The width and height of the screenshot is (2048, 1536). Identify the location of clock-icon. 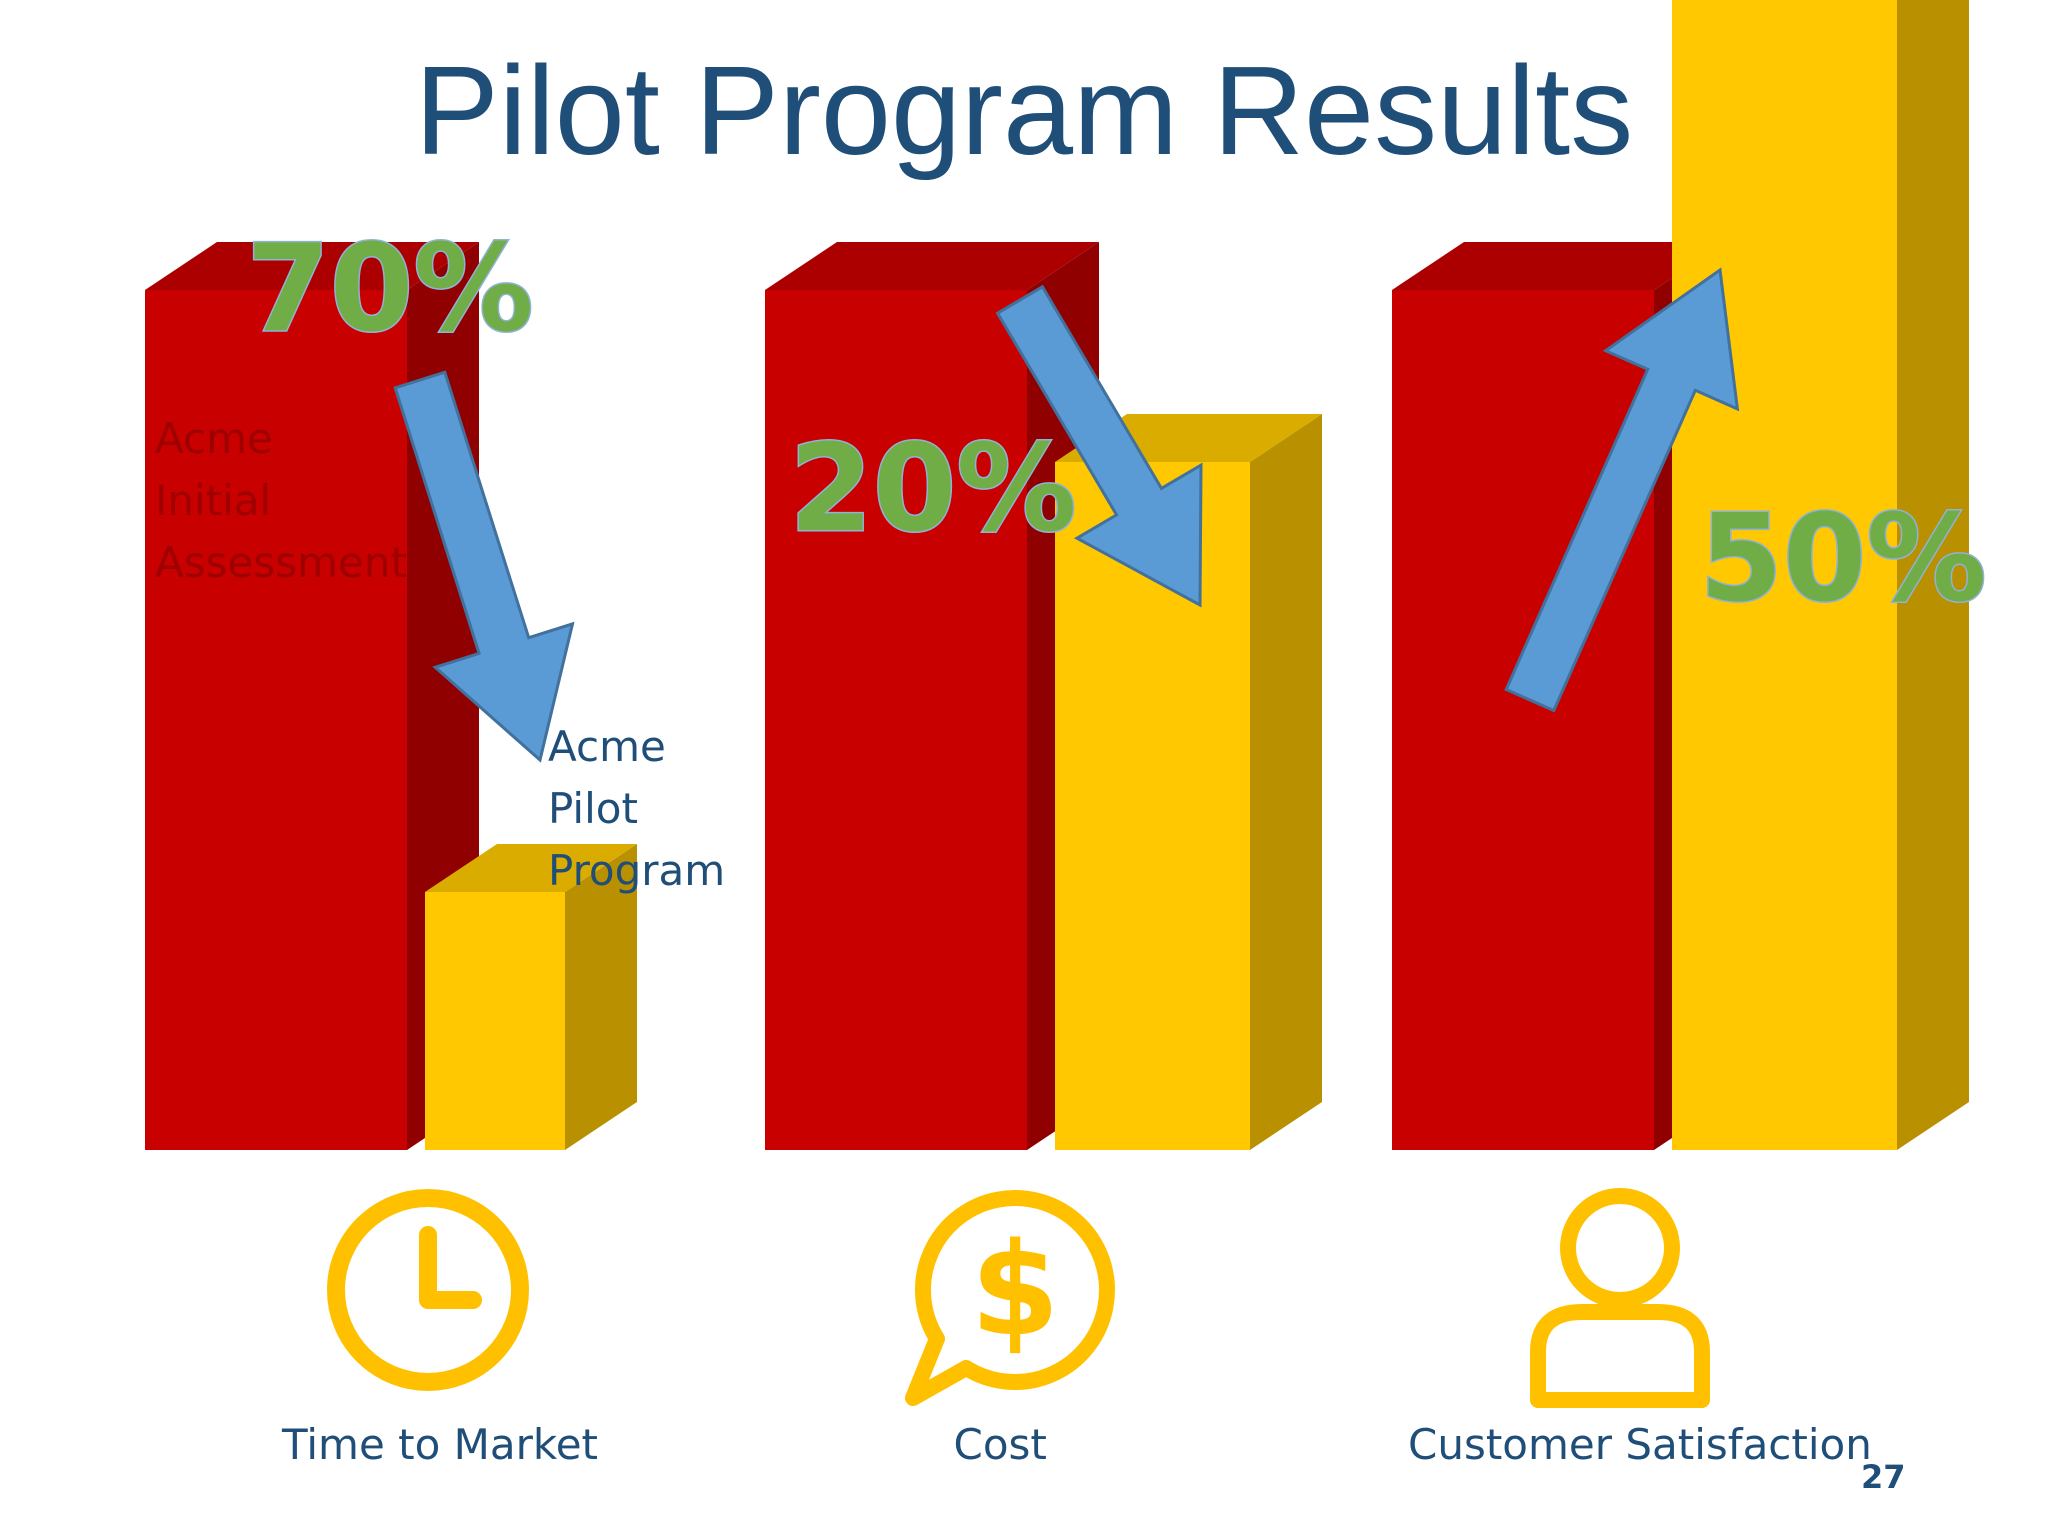
(428, 1290).